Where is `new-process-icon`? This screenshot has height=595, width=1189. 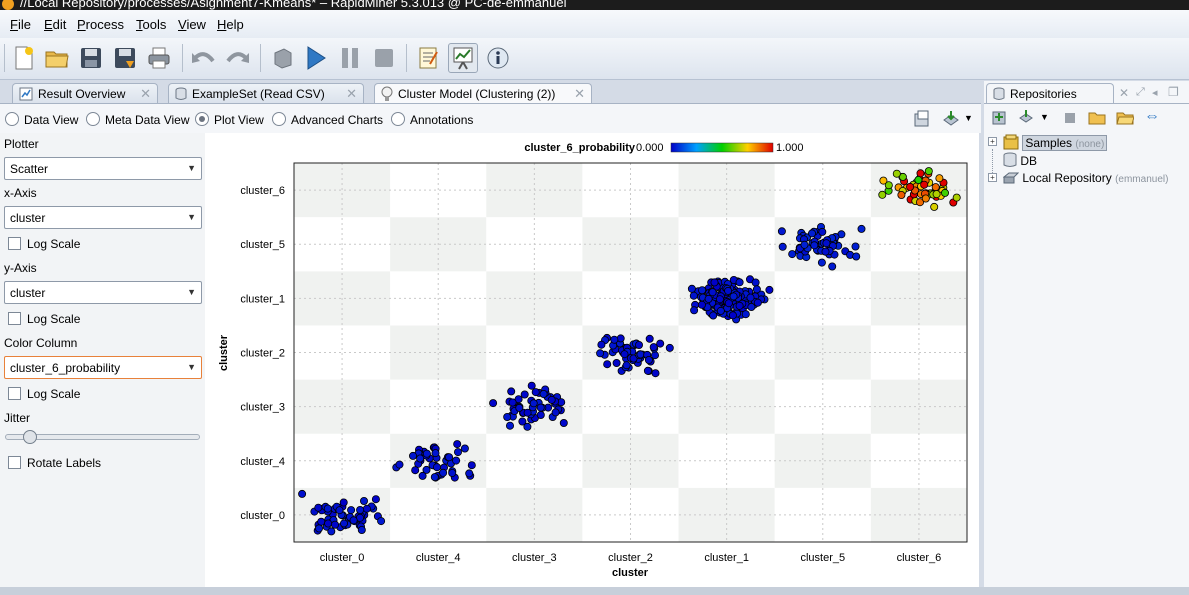
new-process-icon is located at coordinates (24, 58).